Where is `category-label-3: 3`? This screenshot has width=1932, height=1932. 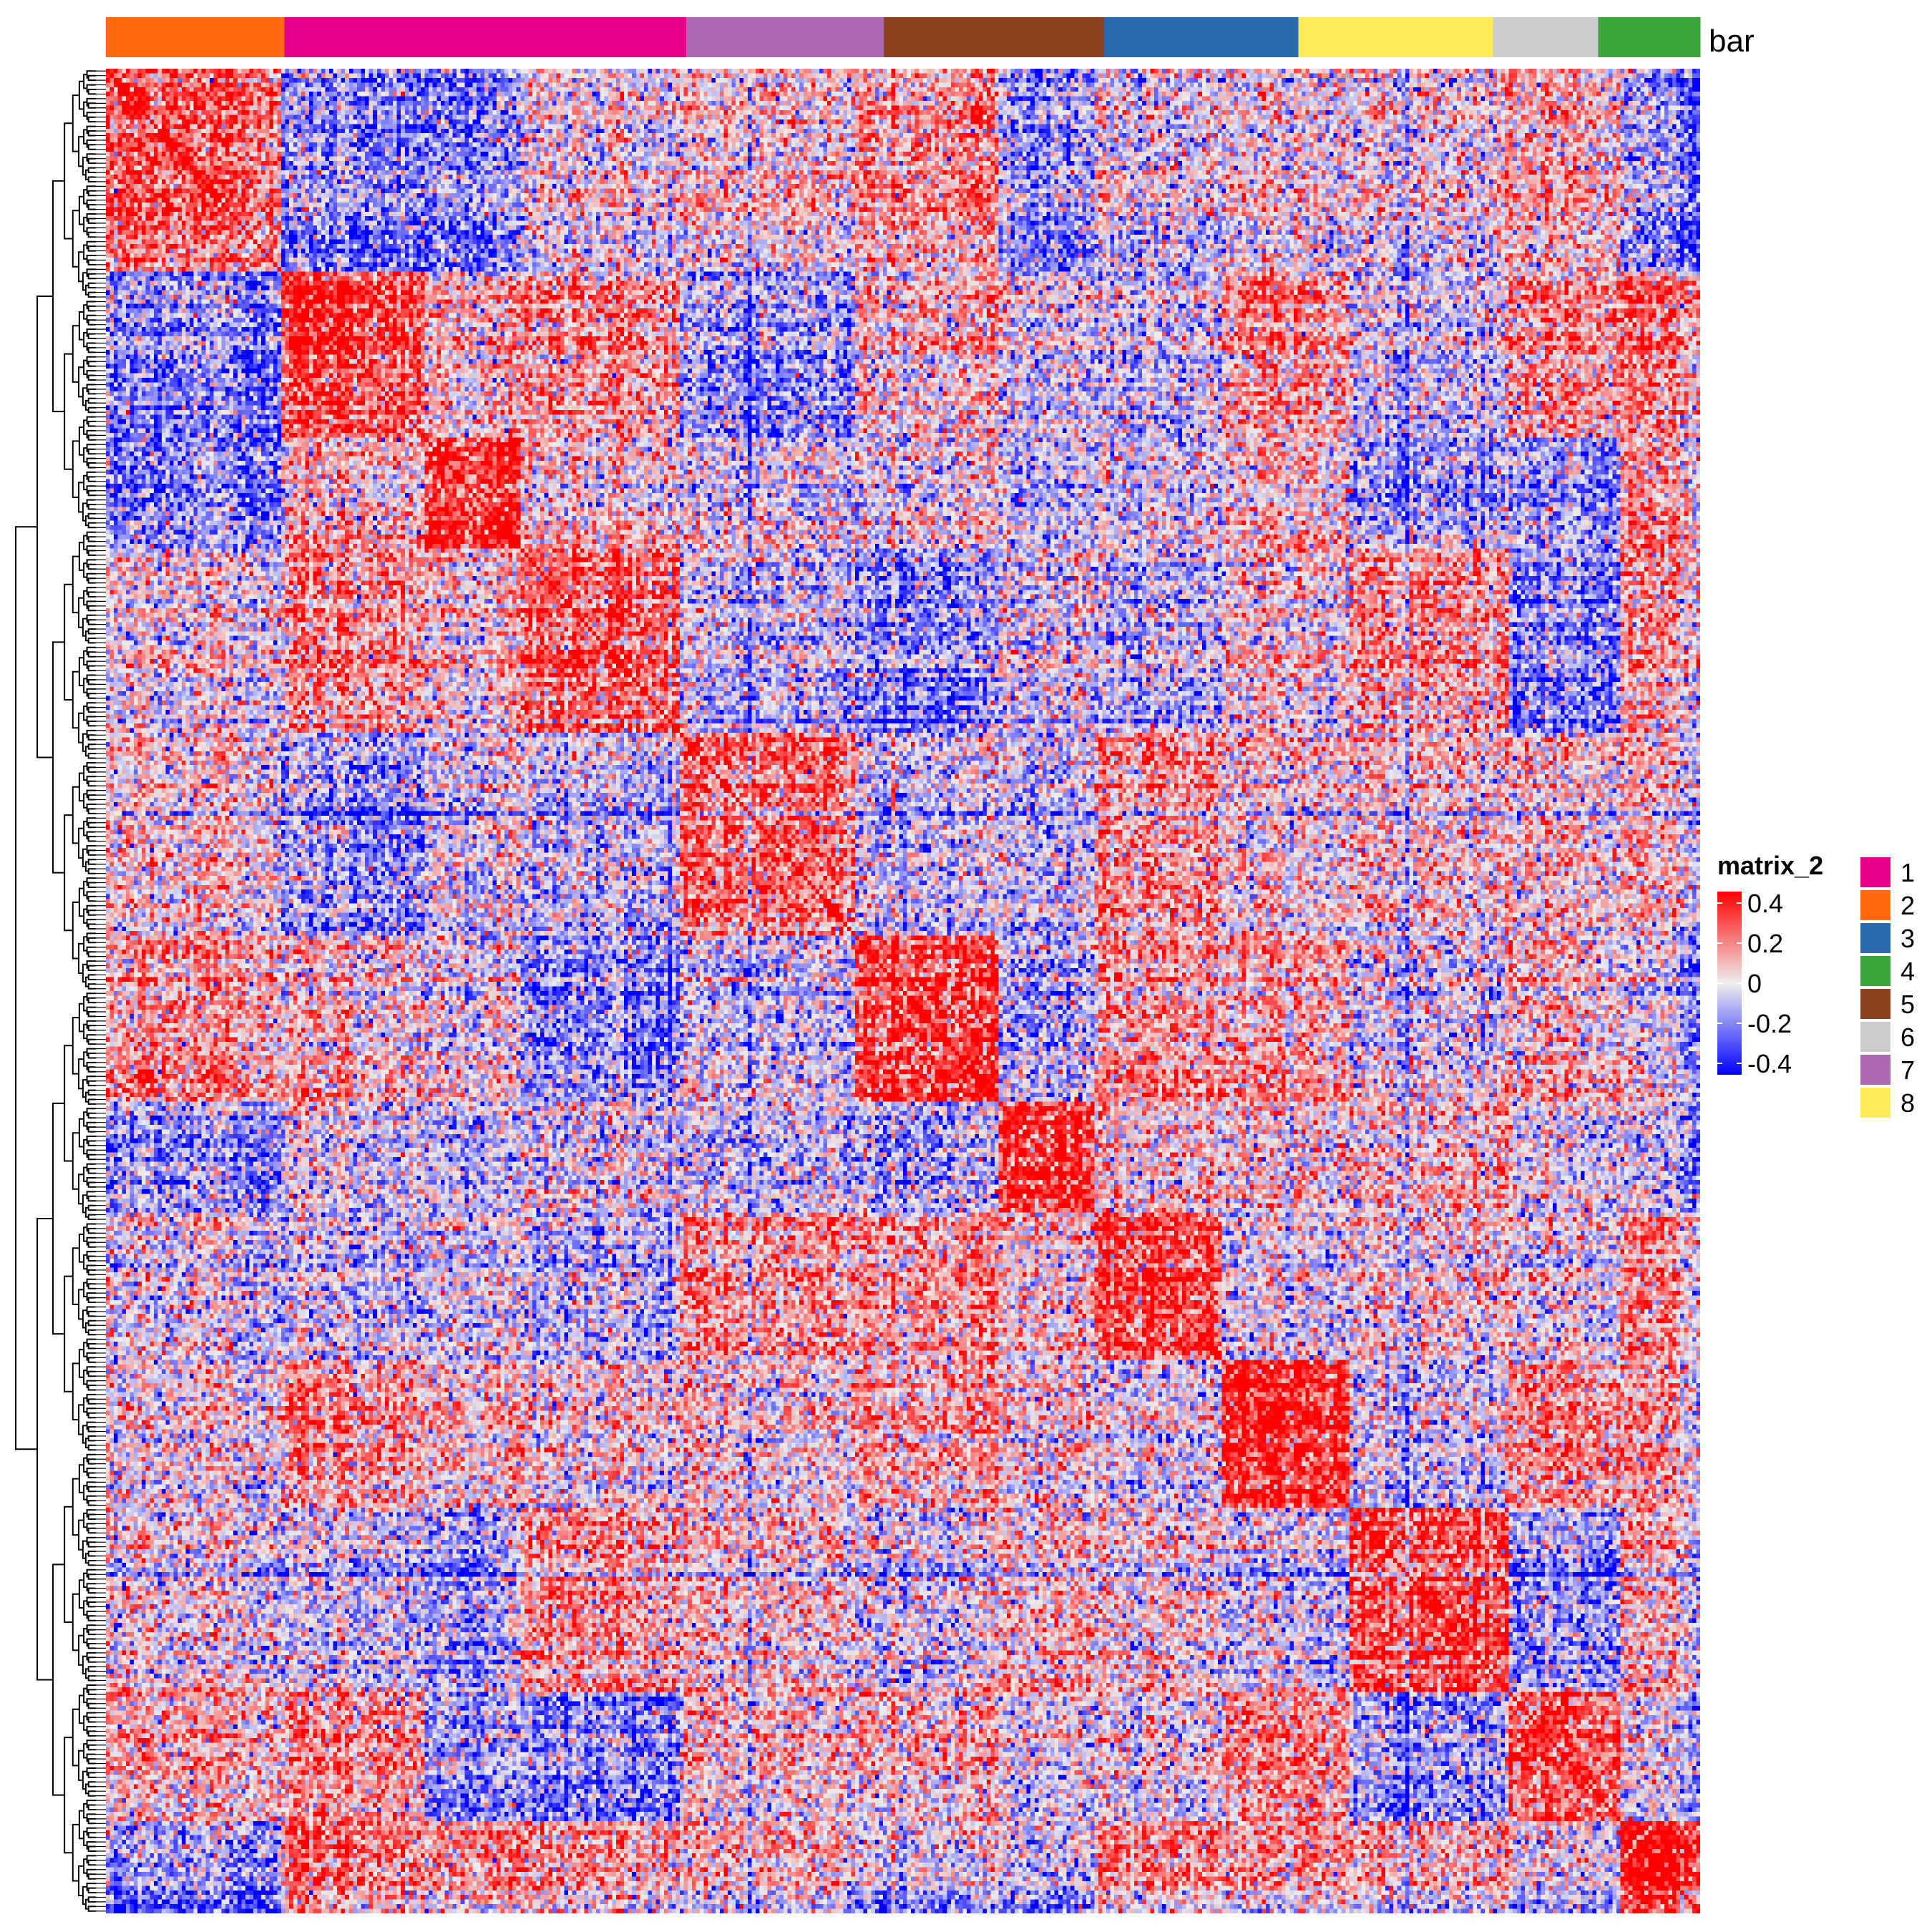
category-label-3: 3 is located at coordinates (1908, 938).